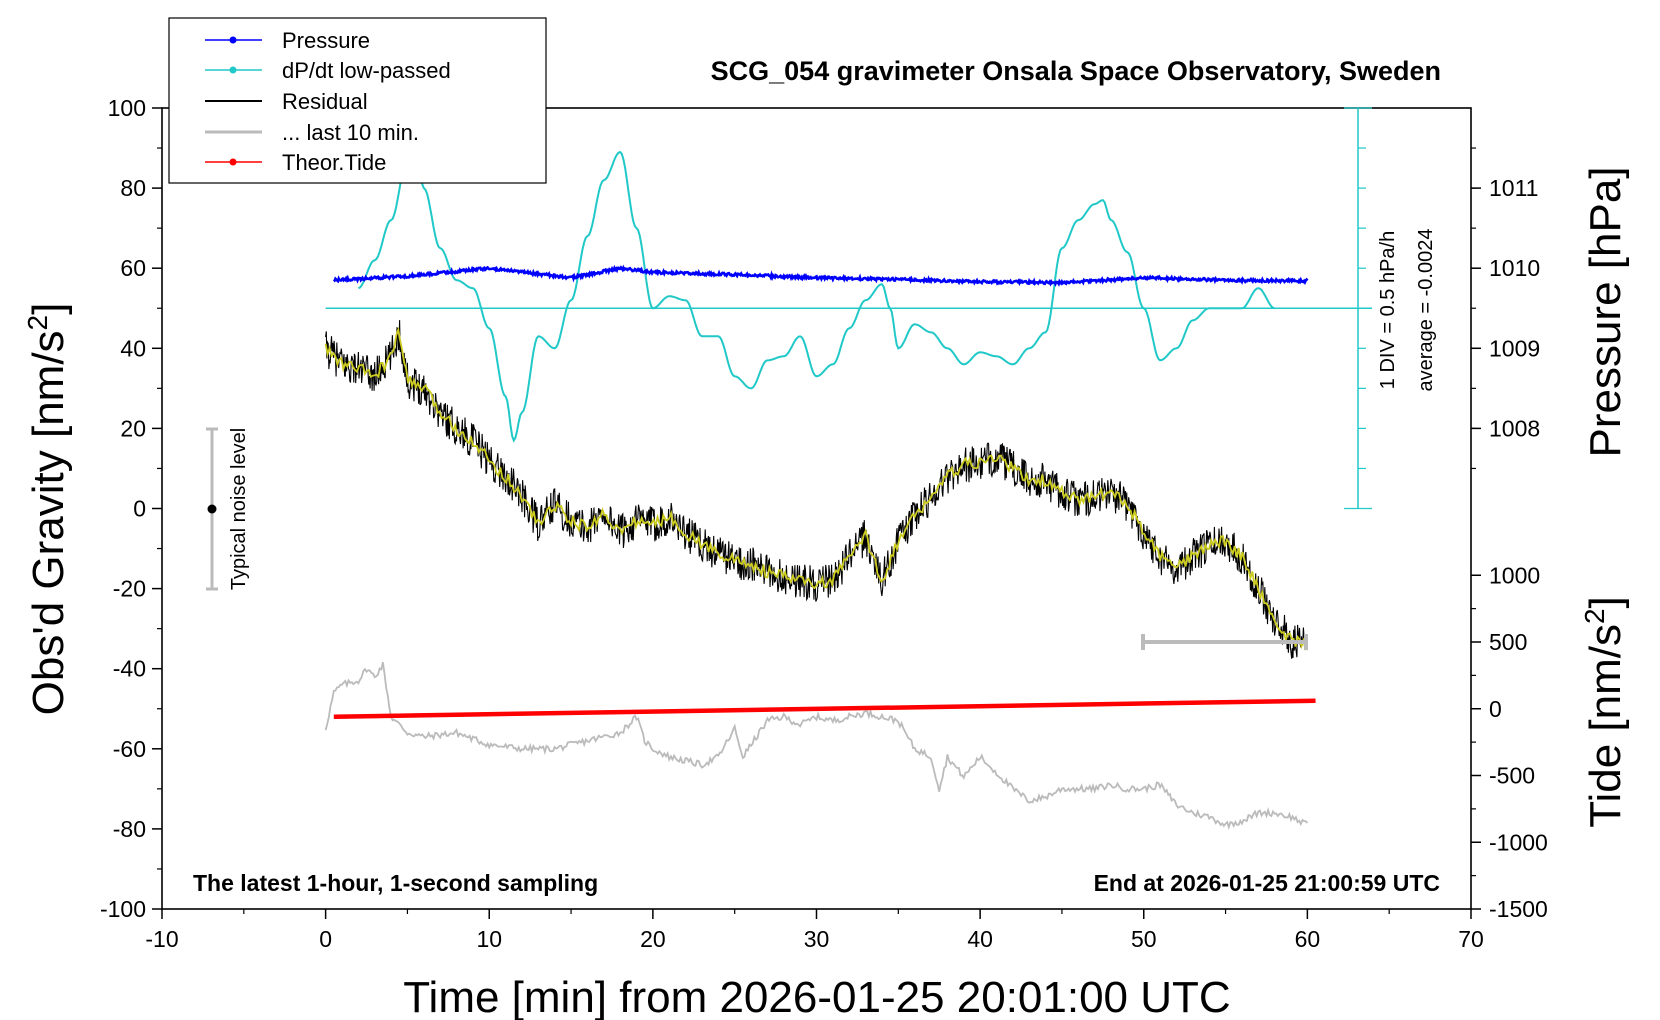  Describe the element at coordinates (1509, 742) in the screenshot. I see `y-axis-tide: 1000 500 0 -500 -1000 -1500` at that location.